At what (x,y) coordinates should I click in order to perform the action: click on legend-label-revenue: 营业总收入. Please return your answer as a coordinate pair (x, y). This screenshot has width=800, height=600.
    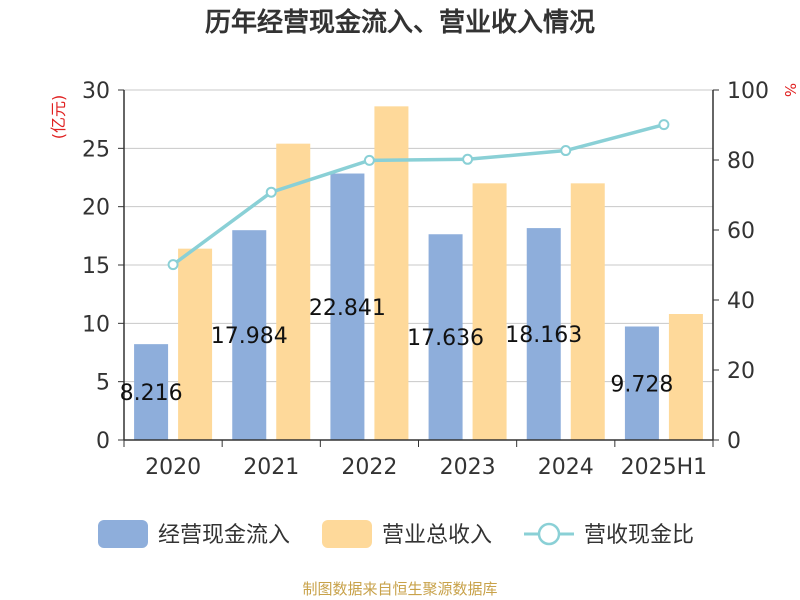
    Looking at the image, I should click on (437, 535).